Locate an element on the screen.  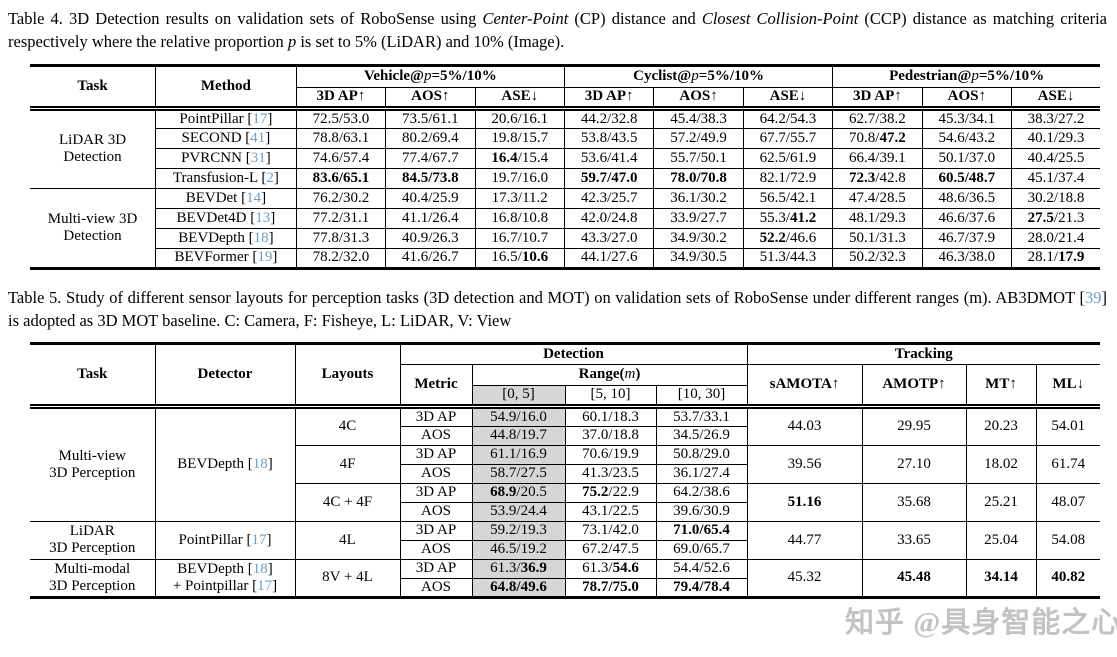
citation-link: 2 is located at coordinates (270, 177).